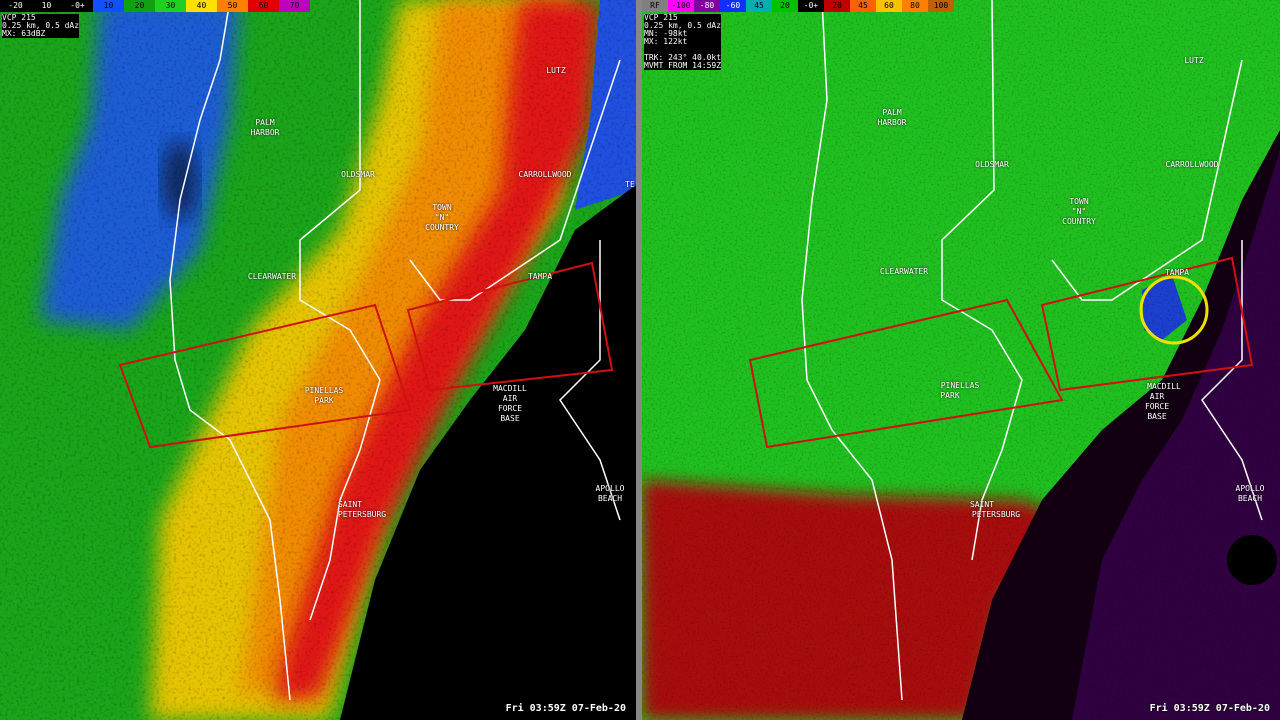 This screenshot has width=1280, height=720. What do you see at coordinates (915, 6) in the screenshot?
I see `scale-label: 80` at bounding box center [915, 6].